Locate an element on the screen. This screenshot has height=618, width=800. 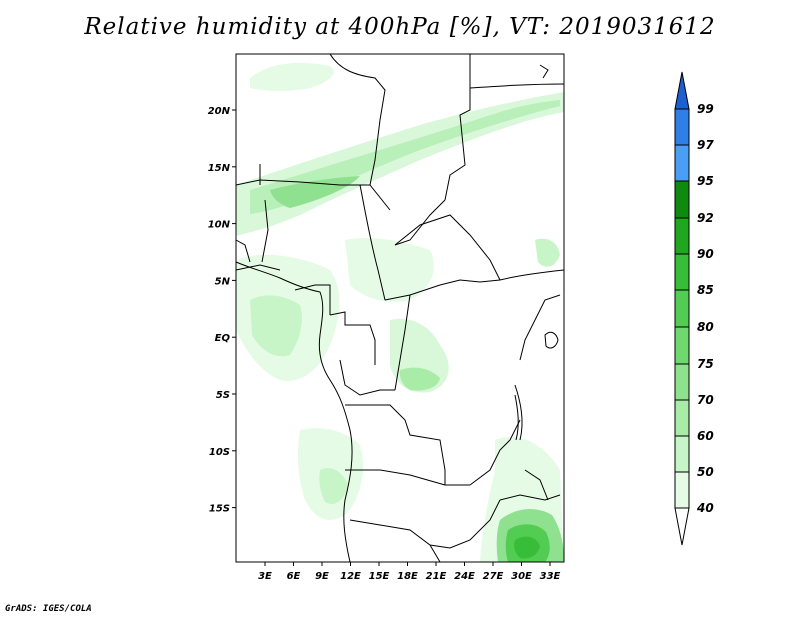
colorbar-bottom-triangle is located at coordinates (682, 526).